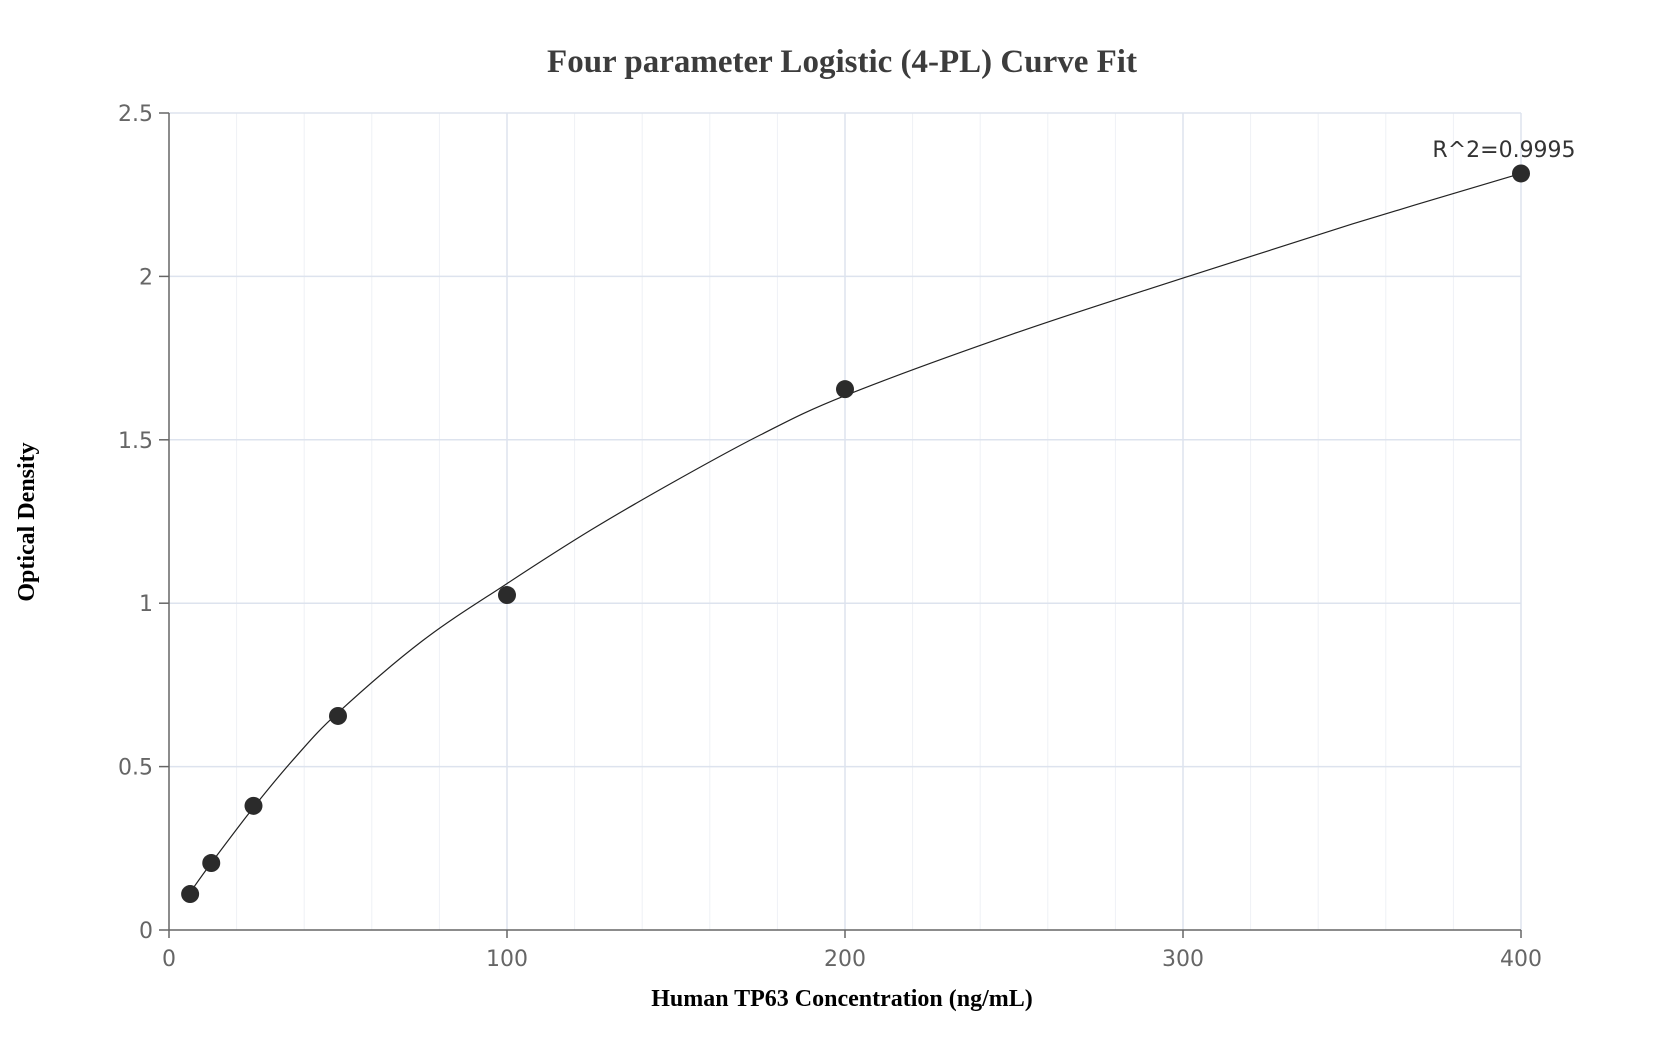  I want to click on x-axis-title: Human TP63 Concentration (ng/mL), so click(842, 999).